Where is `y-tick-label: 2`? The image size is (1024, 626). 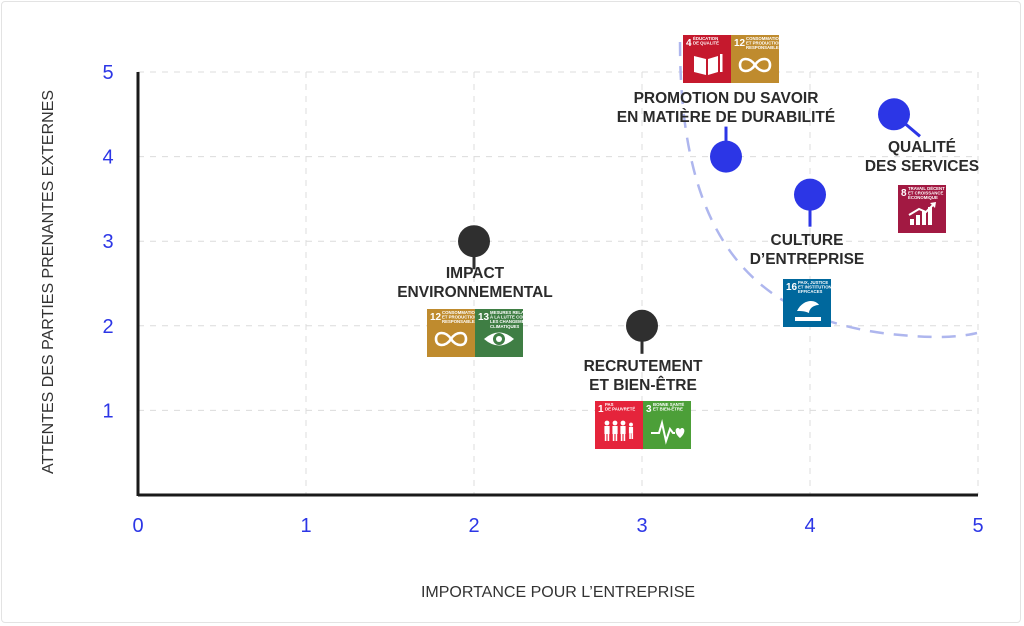
y-tick-label: 2 is located at coordinates (107, 327).